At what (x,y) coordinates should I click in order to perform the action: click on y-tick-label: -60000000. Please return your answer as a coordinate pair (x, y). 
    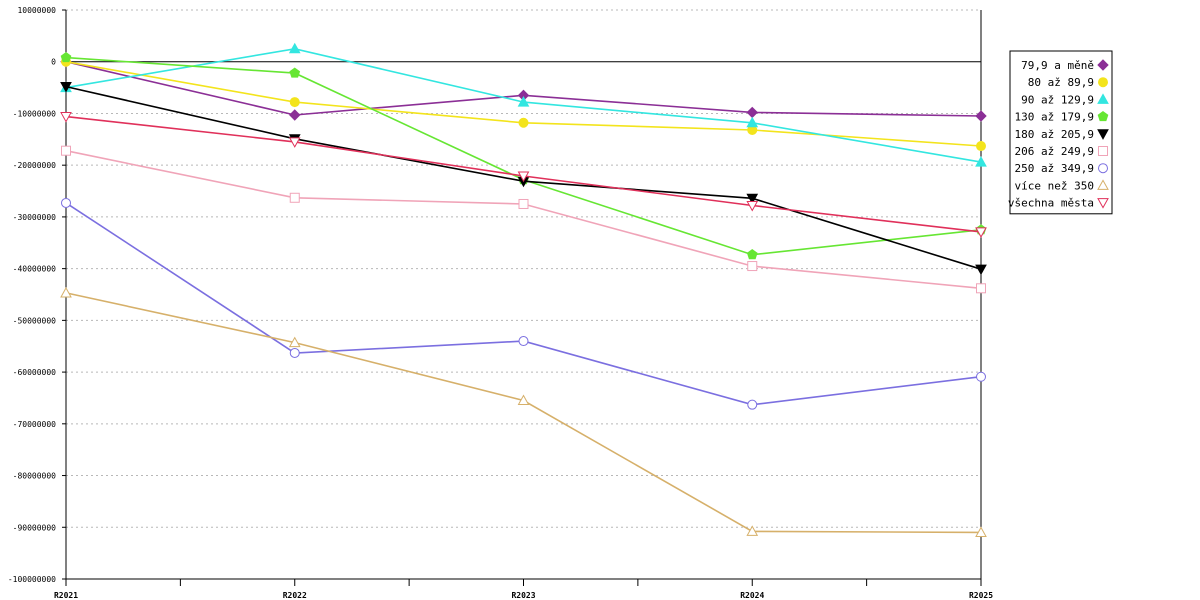
    Looking at the image, I should click on (35, 372).